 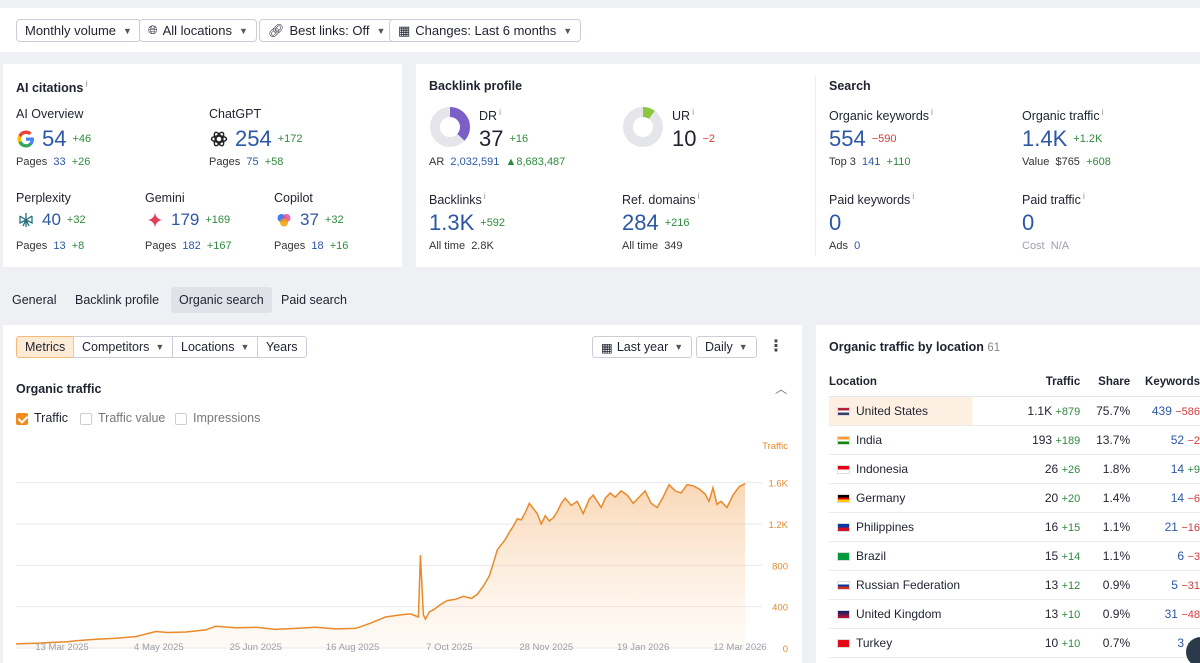 What do you see at coordinates (117, 300) in the screenshot?
I see `tab-backlink-profile: Backlink profile` at bounding box center [117, 300].